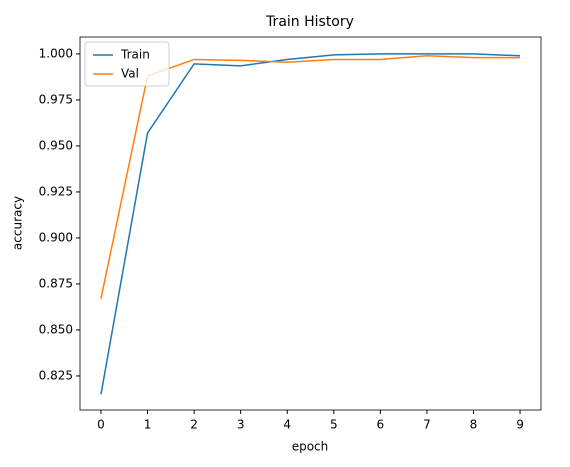  What do you see at coordinates (194, 425) in the screenshot?
I see `x-tick-label: 2` at bounding box center [194, 425].